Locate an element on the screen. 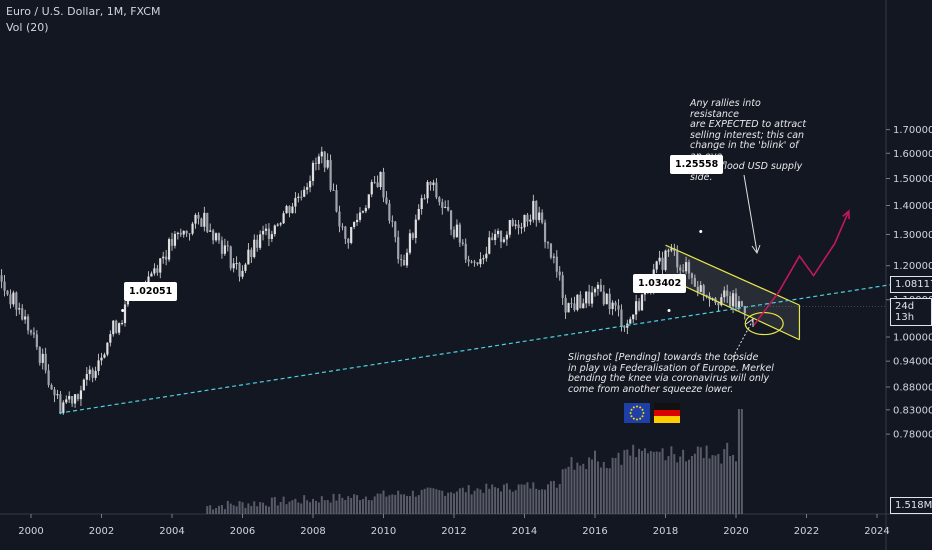 The image size is (932, 550). projection-arrowhead is located at coordinates (846, 214).